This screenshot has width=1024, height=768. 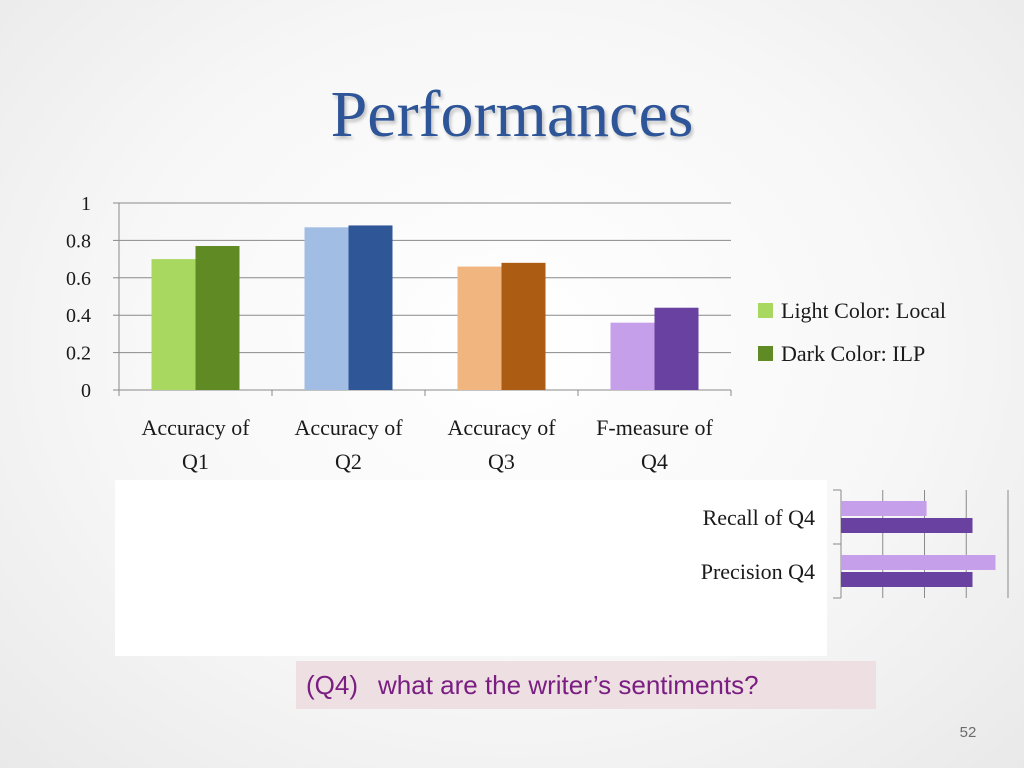 I want to click on x-category-label: Q3, so click(x=501, y=461).